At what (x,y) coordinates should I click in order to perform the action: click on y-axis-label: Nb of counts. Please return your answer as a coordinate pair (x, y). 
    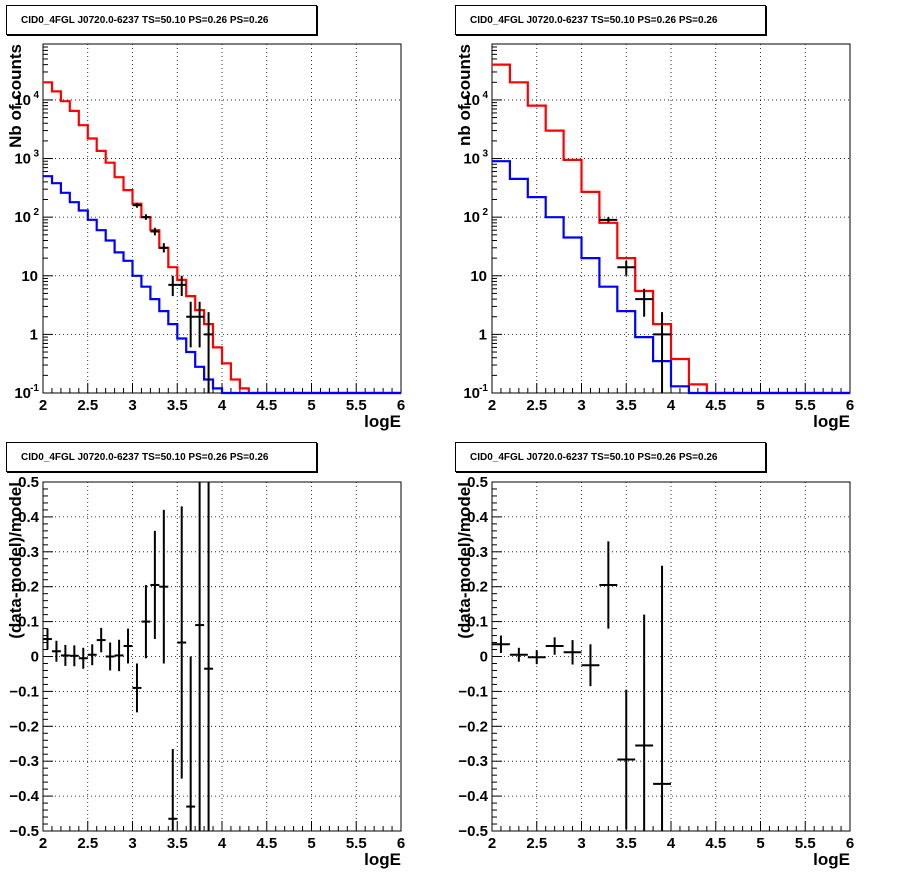
    Looking at the image, I should click on (15, 96).